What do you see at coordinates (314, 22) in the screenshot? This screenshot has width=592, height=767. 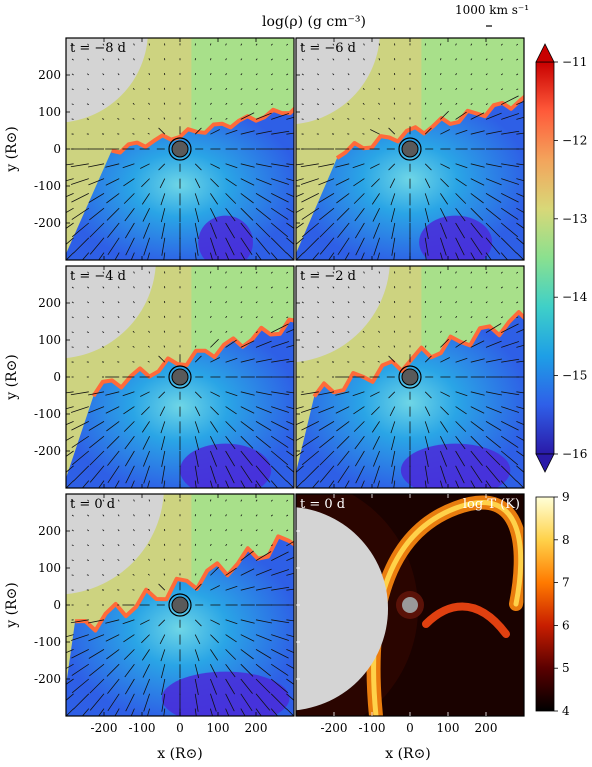 I see `density-colorbar-title: log(ρ) (g cm⁻³)` at bounding box center [314, 22].